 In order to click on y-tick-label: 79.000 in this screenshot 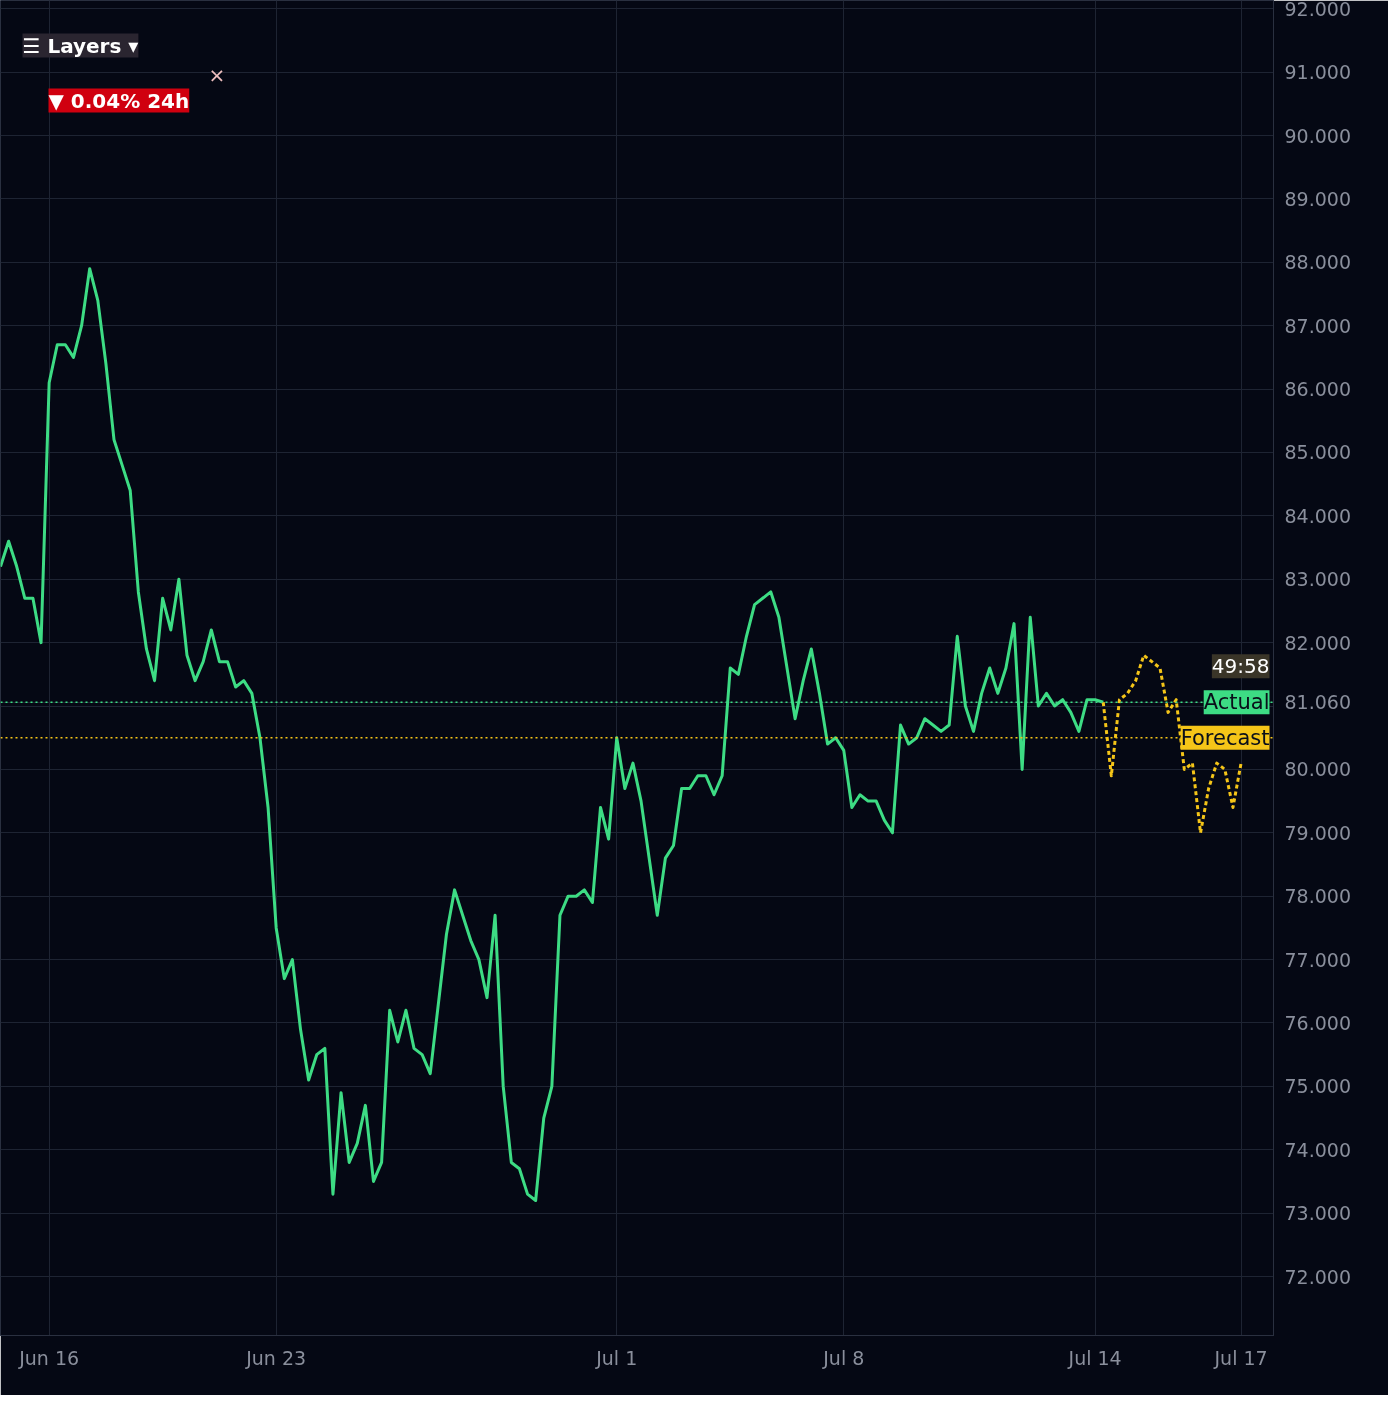, I will do `click(1317, 832)`.